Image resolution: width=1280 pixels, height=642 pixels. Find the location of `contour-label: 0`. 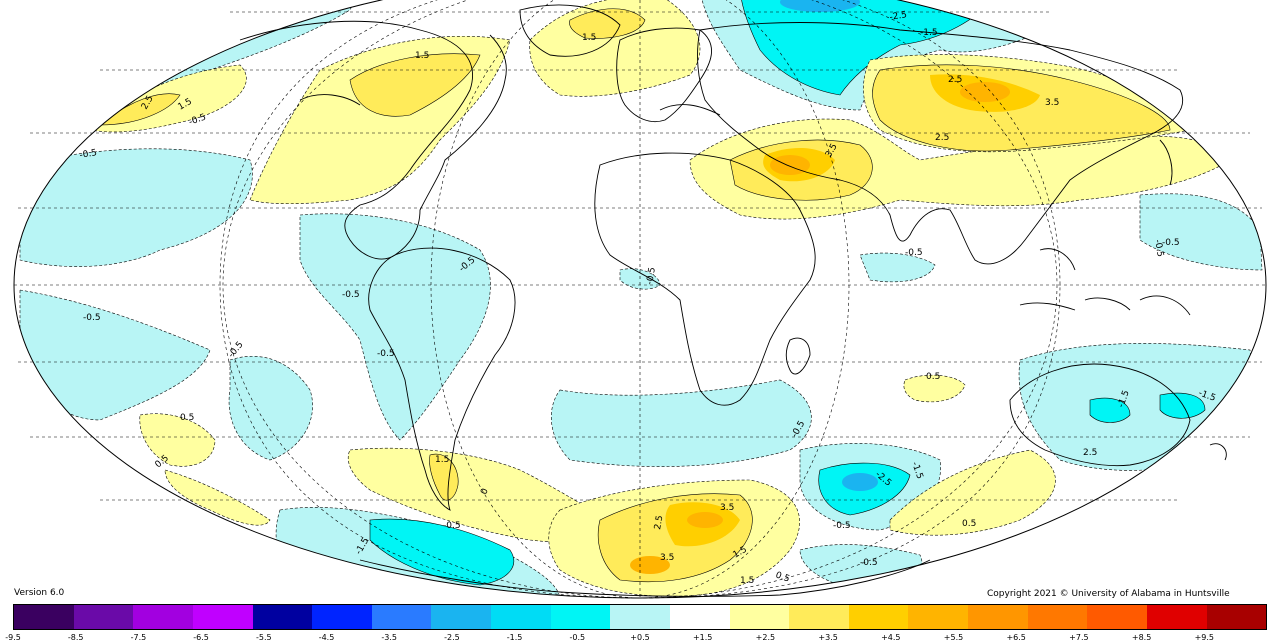

contour-label: 0 is located at coordinates (484, 491).